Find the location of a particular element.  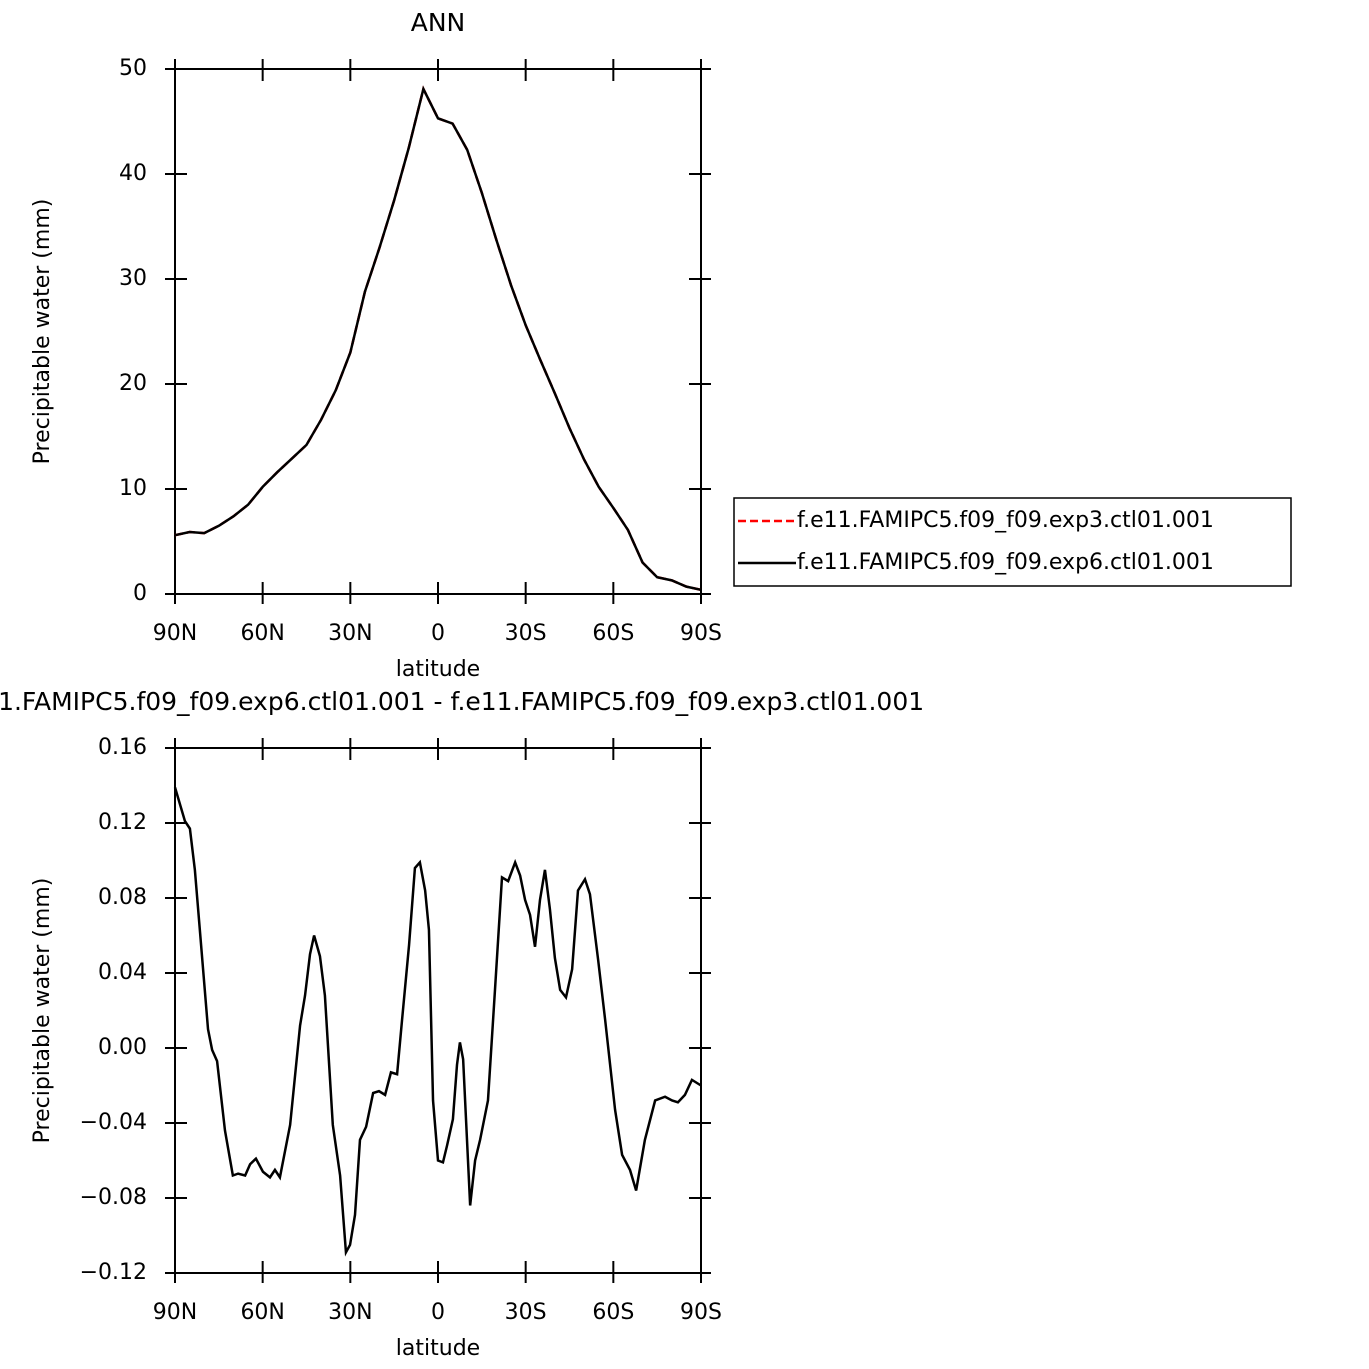

y-tick-label: 0.00 is located at coordinates (122, 1047).